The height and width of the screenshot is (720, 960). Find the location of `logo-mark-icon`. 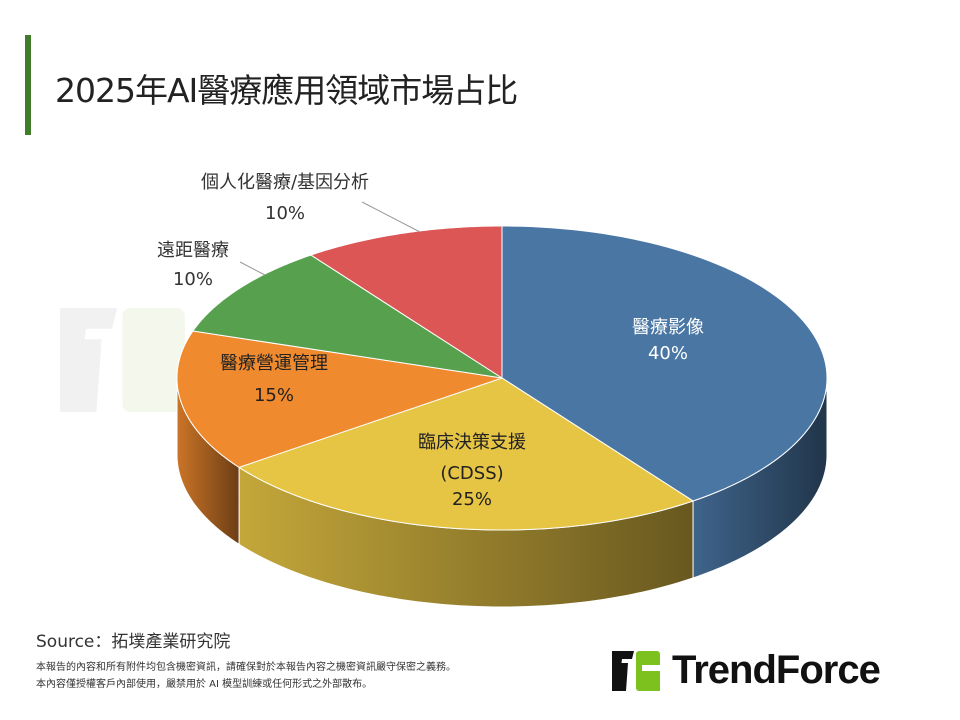

logo-mark-icon is located at coordinates (636, 670).